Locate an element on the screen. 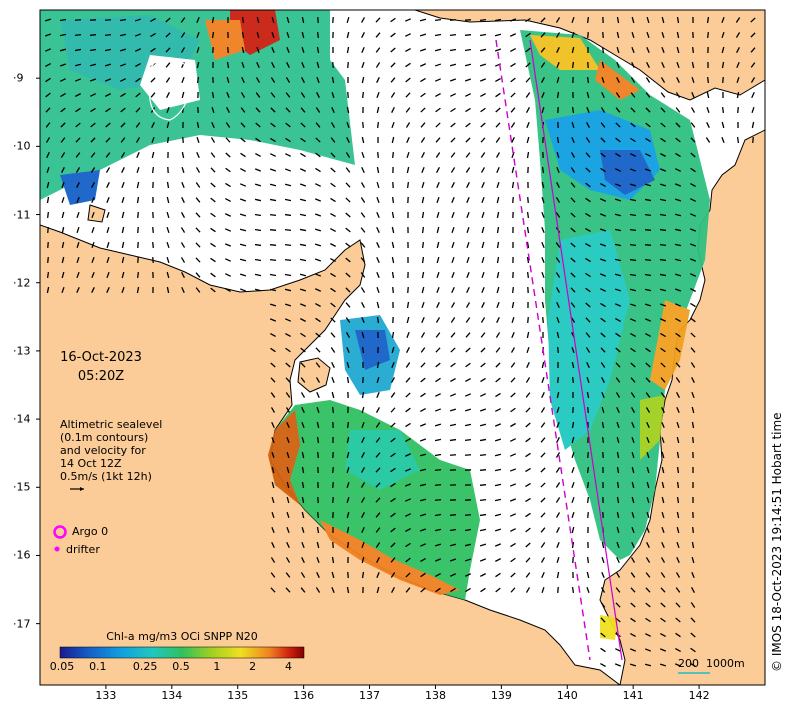  land-island is located at coordinates (314, 375).